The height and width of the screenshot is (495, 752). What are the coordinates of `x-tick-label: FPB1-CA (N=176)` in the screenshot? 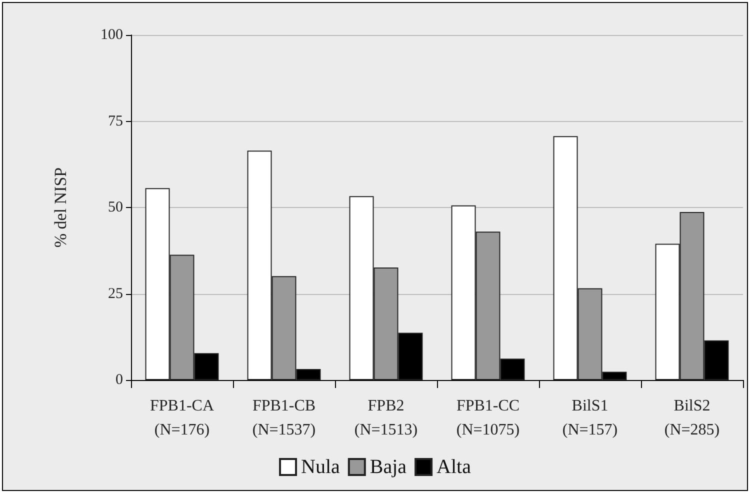 It's located at (182, 418).